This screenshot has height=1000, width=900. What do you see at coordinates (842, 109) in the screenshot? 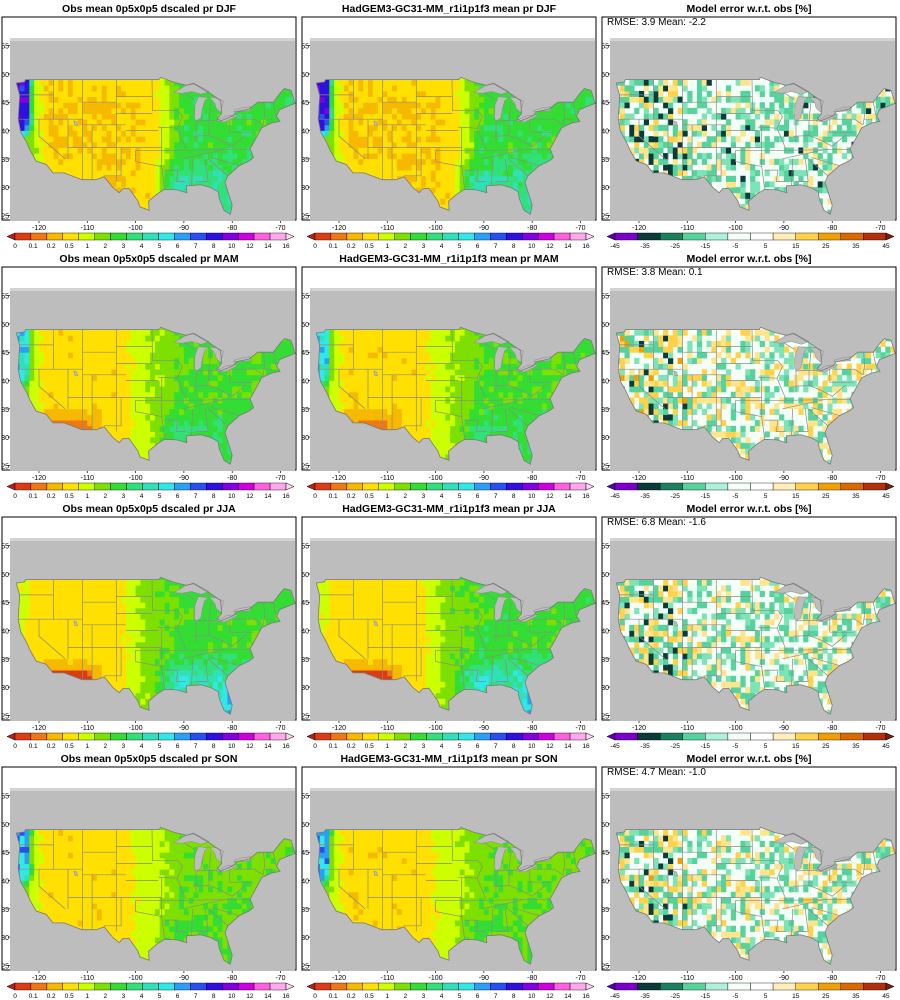
I see `lake` at bounding box center [842, 109].